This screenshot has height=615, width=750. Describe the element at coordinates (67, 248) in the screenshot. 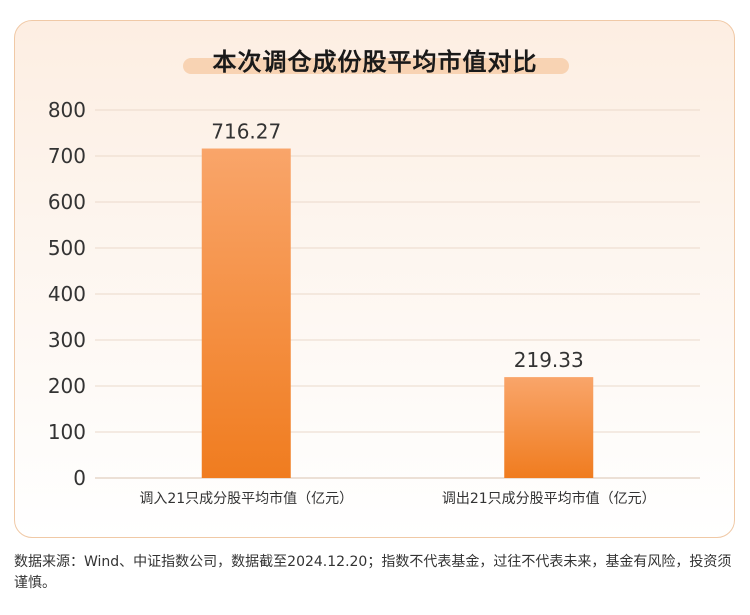

I see `y-tick-label: 500` at that location.